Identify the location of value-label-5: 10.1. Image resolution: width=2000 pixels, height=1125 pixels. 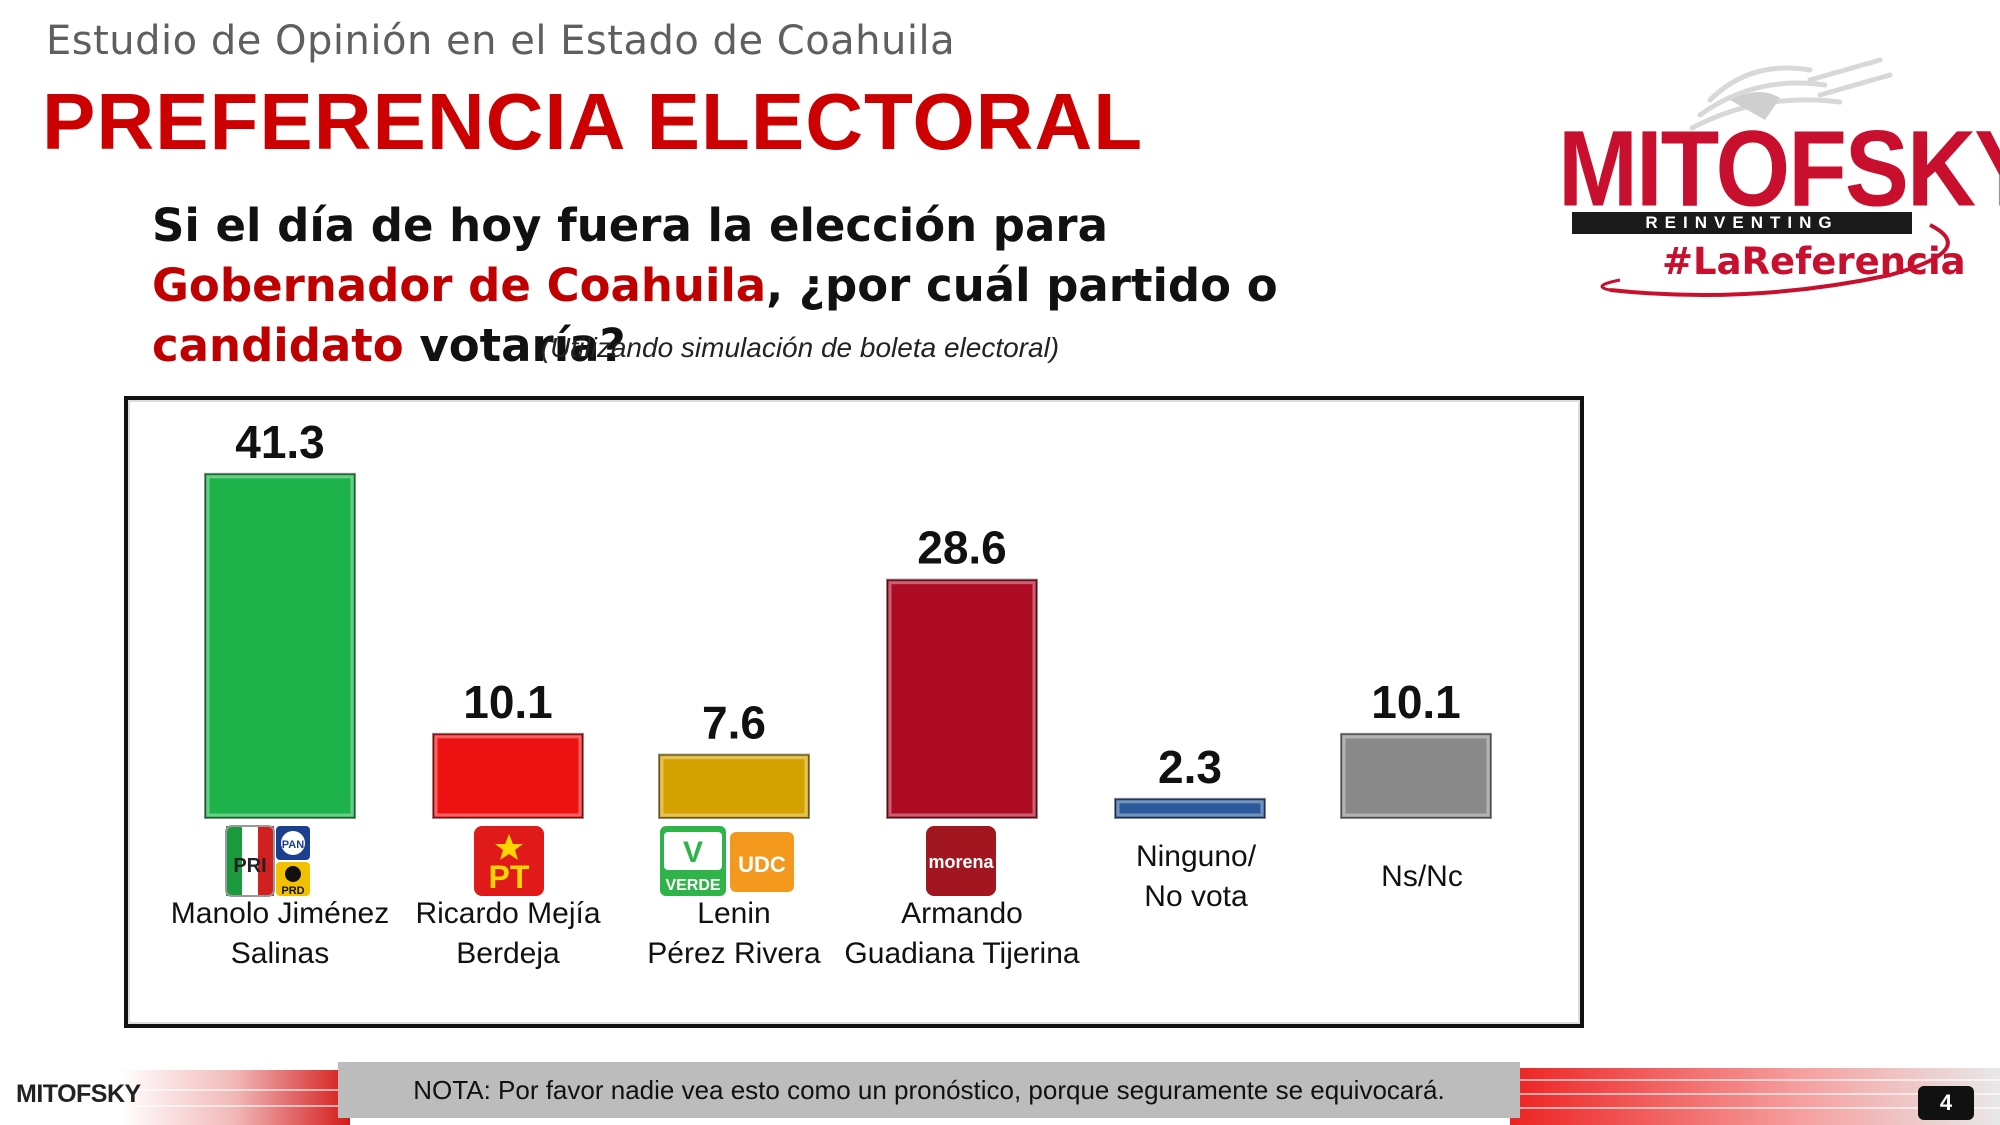
(1416, 702).